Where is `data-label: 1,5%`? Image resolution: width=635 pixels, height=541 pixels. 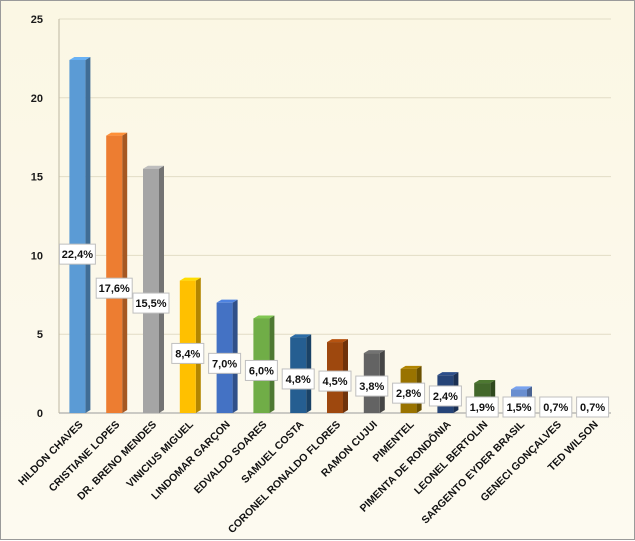
data-label: 1,5% is located at coordinates (518, 408).